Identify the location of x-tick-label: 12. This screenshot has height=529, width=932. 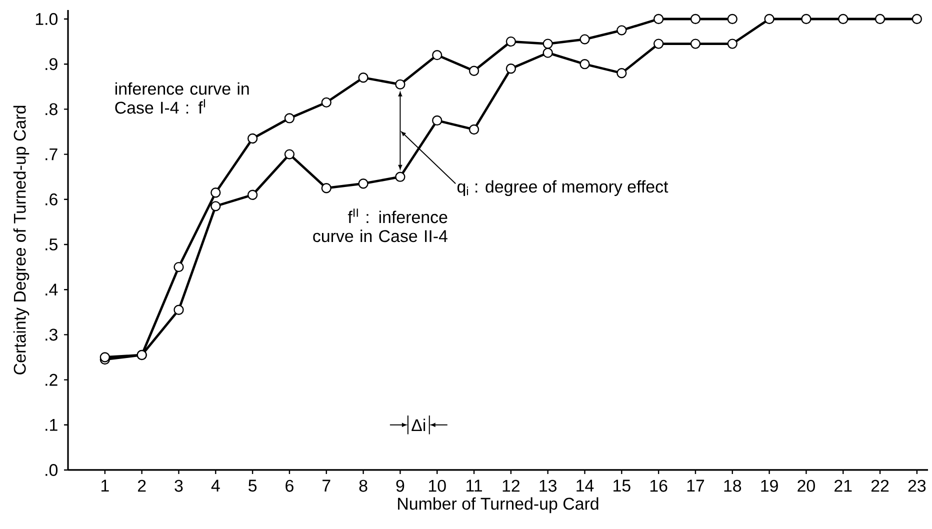
(511, 486).